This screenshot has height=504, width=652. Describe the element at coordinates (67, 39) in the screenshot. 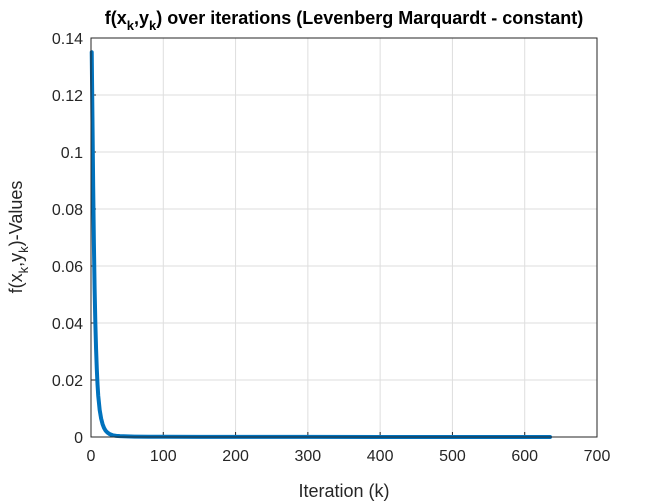

I see `y-tick-label: 0.14` at that location.